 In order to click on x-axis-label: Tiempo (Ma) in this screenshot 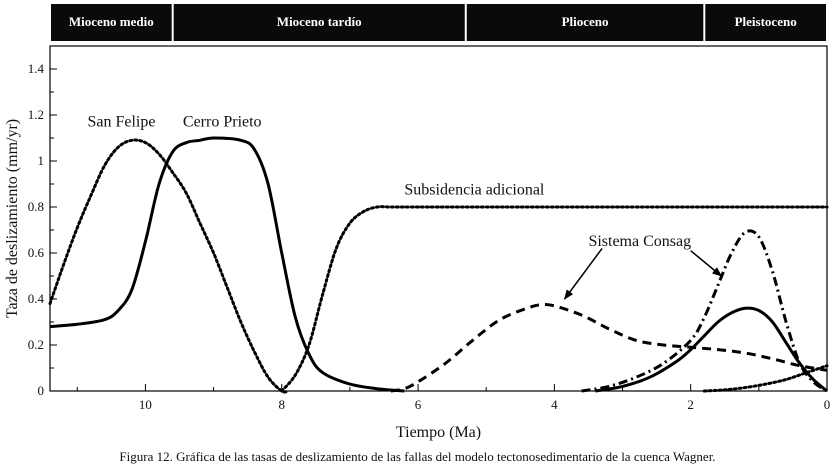, I will do `click(438, 432)`.